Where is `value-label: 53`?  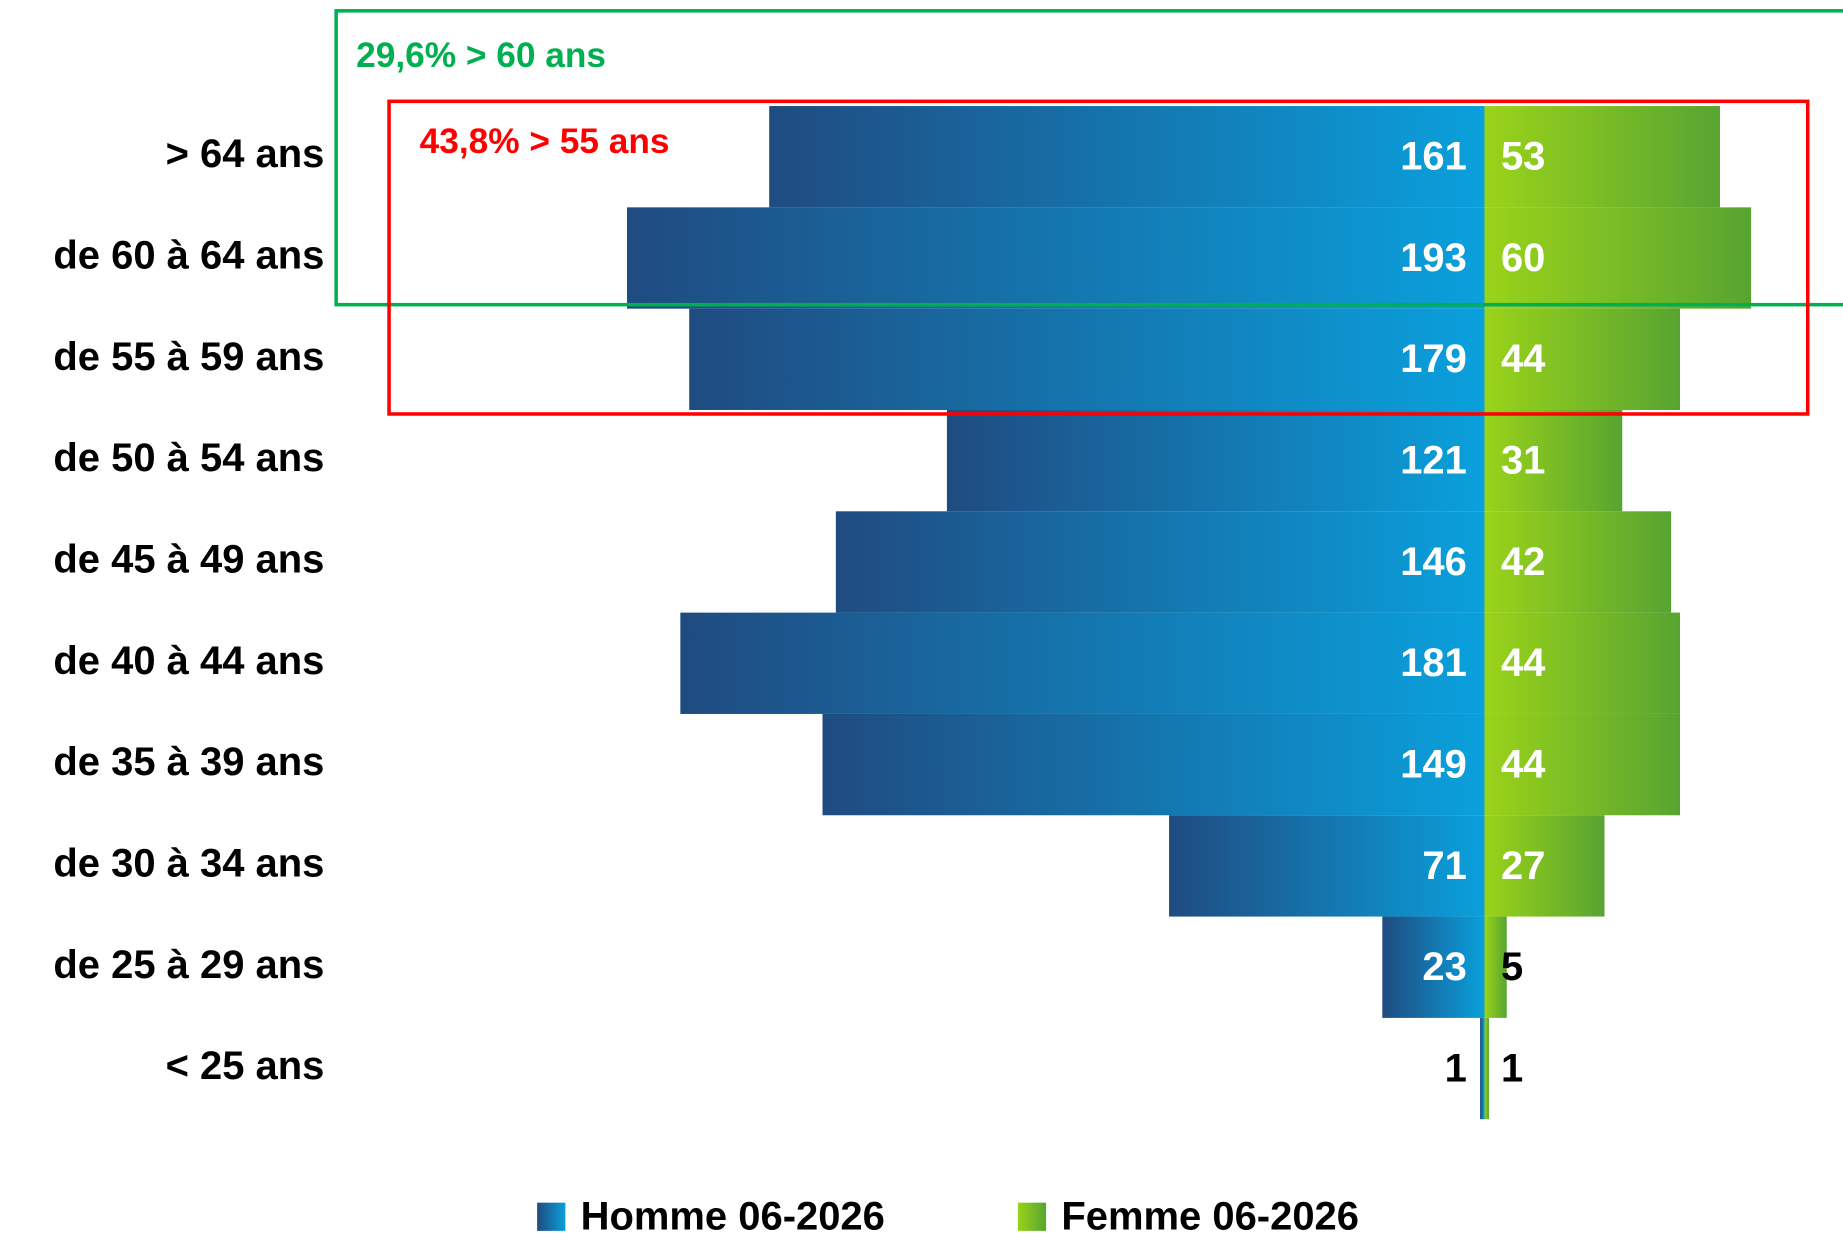
value-label: 53 is located at coordinates (1523, 157).